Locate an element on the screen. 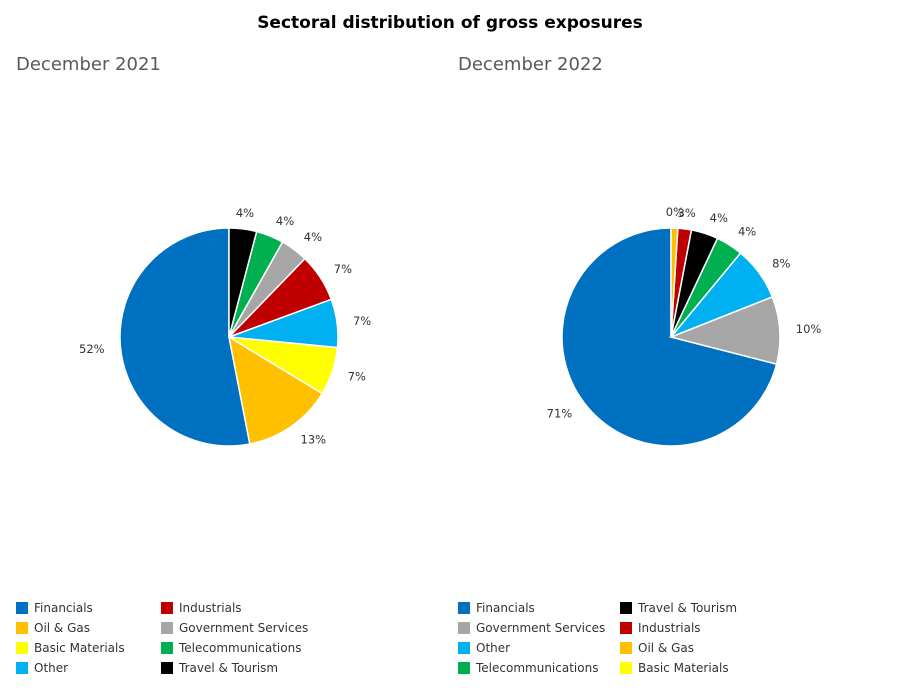  legend-item-2022-government-services: Government Services is located at coordinates (539, 628).